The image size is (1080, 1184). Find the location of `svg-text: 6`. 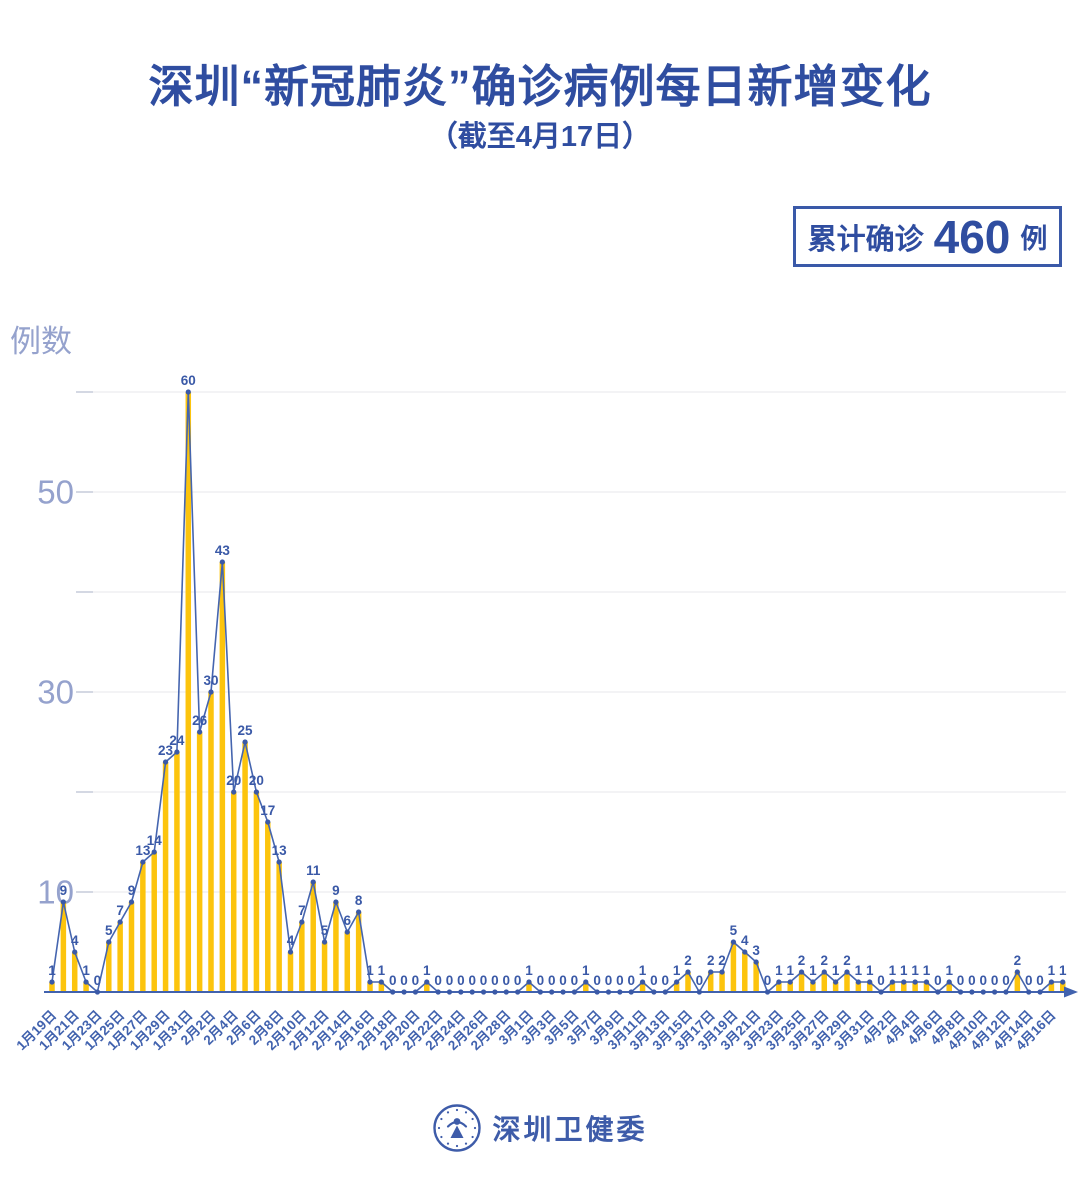

svg-text: 6 is located at coordinates (348, 920).